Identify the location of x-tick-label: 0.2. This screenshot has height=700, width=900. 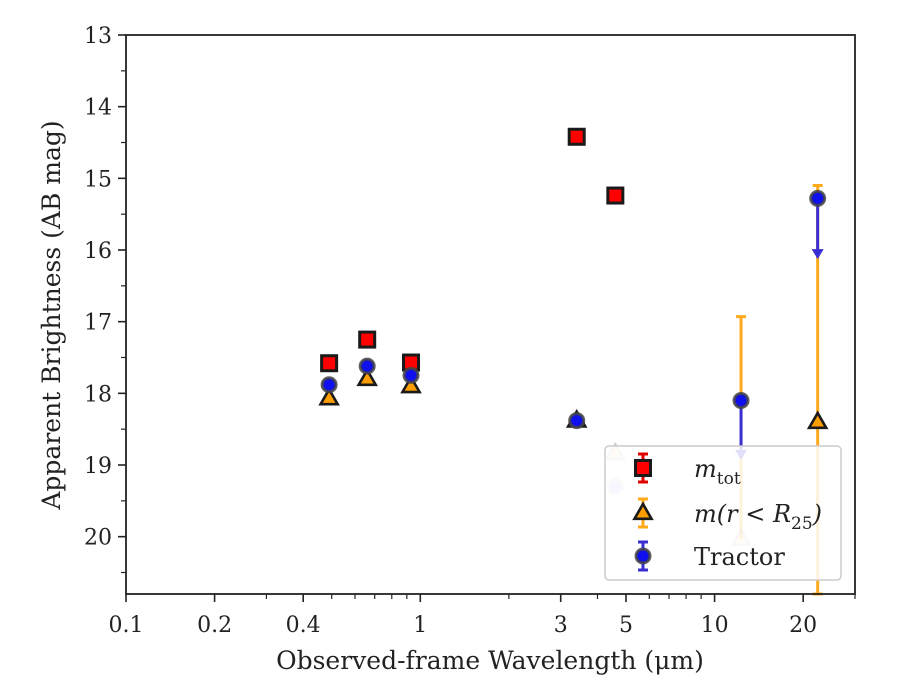
(214, 625).